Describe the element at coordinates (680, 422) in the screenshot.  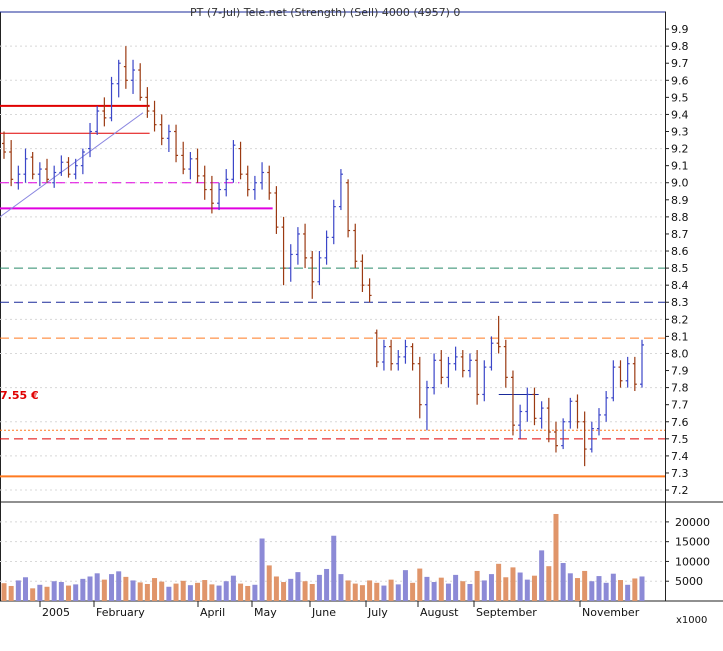
I see `price-tick-label: 7.6` at that location.